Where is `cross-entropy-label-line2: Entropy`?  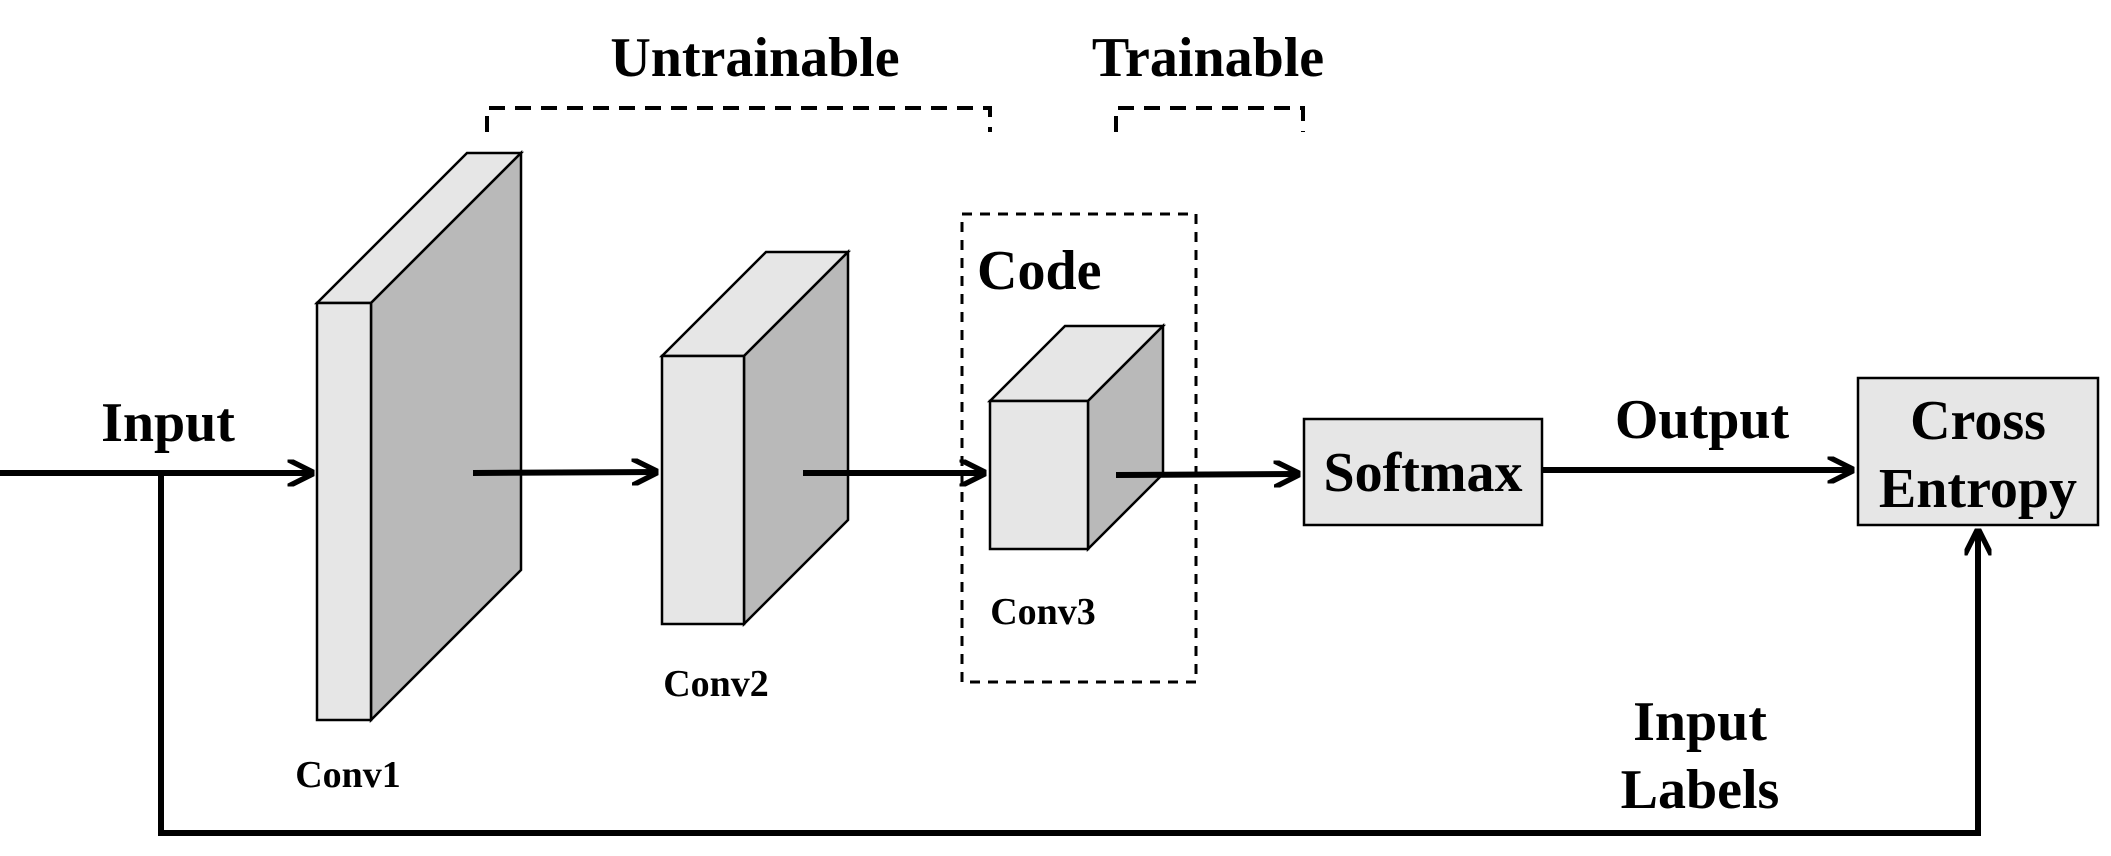 cross-entropy-label-line2: Entropy is located at coordinates (1978, 489).